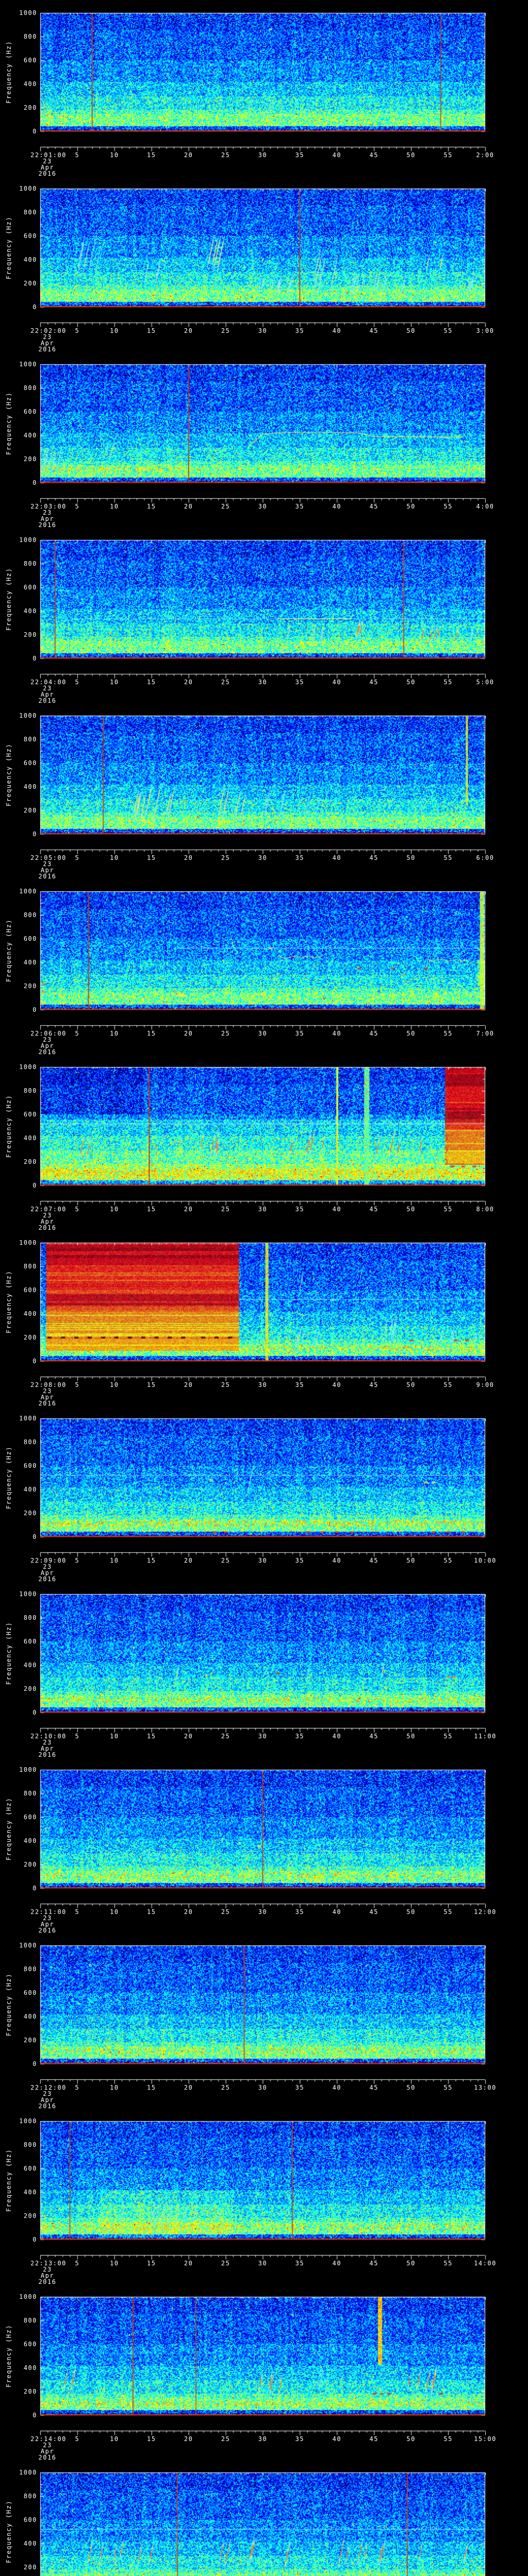 This screenshot has height=2576, width=528. What do you see at coordinates (48, 1033) in the screenshot?
I see `x-start-time-label: 22:06:00` at bounding box center [48, 1033].